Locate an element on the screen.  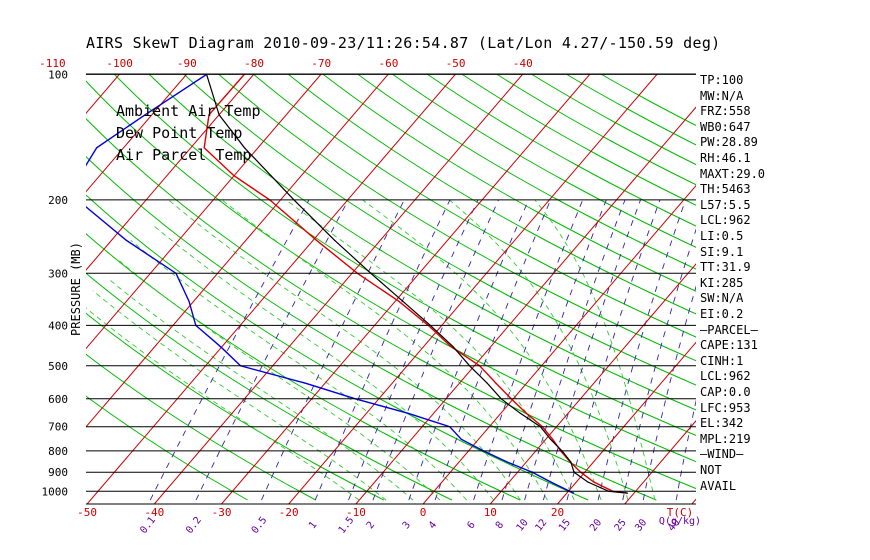
mixing-ratio-tick-label: 2 is located at coordinates (371, 526).